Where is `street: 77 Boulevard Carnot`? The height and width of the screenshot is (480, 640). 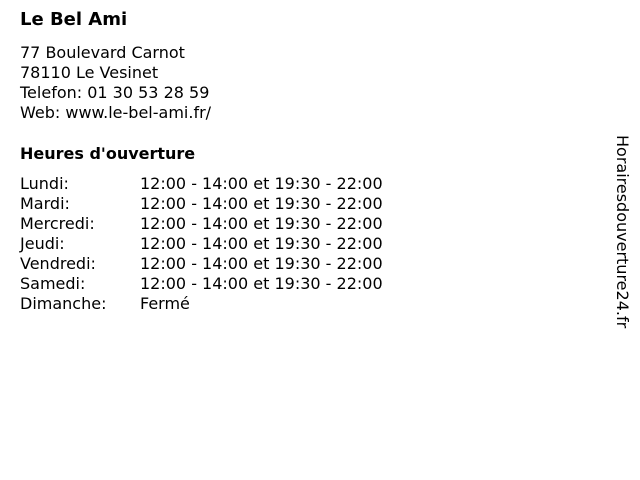 street: 77 Boulevard Carnot is located at coordinates (102, 52).